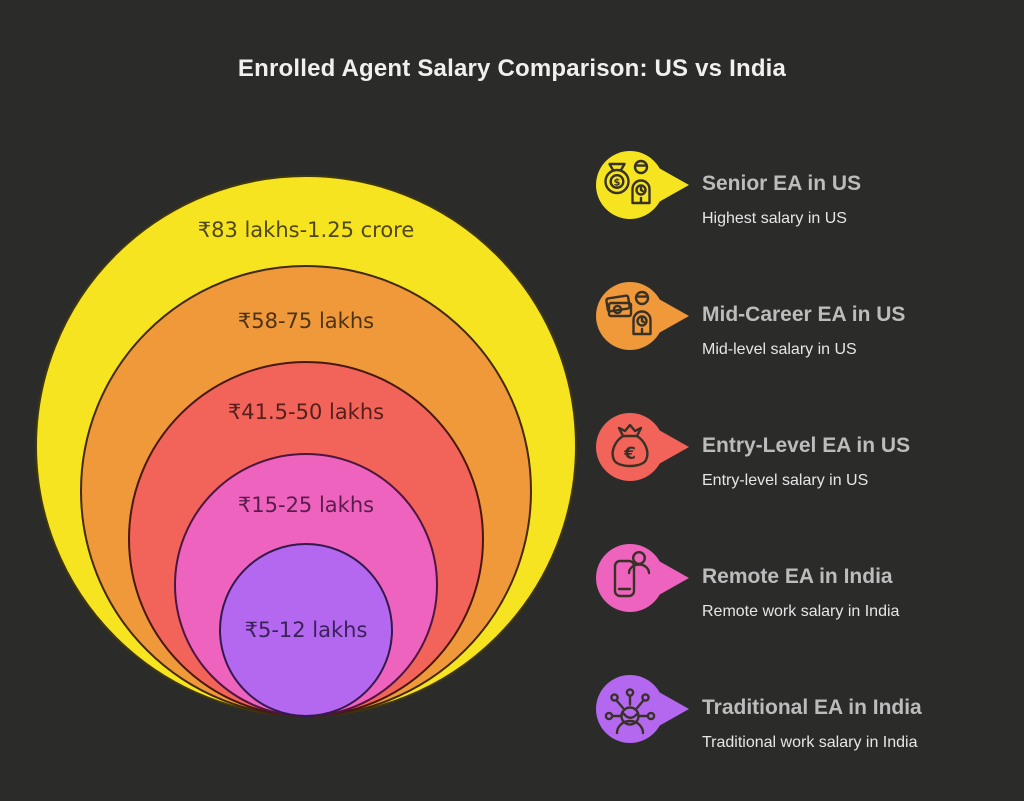 The image size is (1024, 801). What do you see at coordinates (617, 183) in the screenshot?
I see `dollar-glyph: $` at bounding box center [617, 183].